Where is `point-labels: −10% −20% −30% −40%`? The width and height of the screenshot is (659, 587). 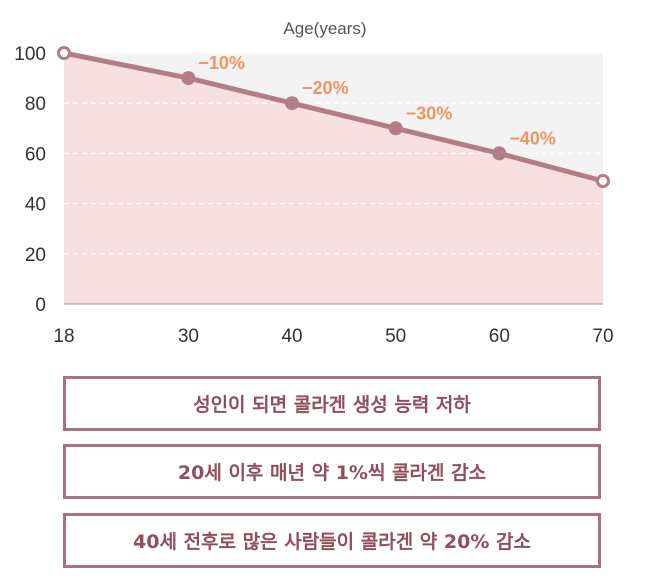 point-labels: −10% −20% −30% −40% is located at coordinates (377, 100).